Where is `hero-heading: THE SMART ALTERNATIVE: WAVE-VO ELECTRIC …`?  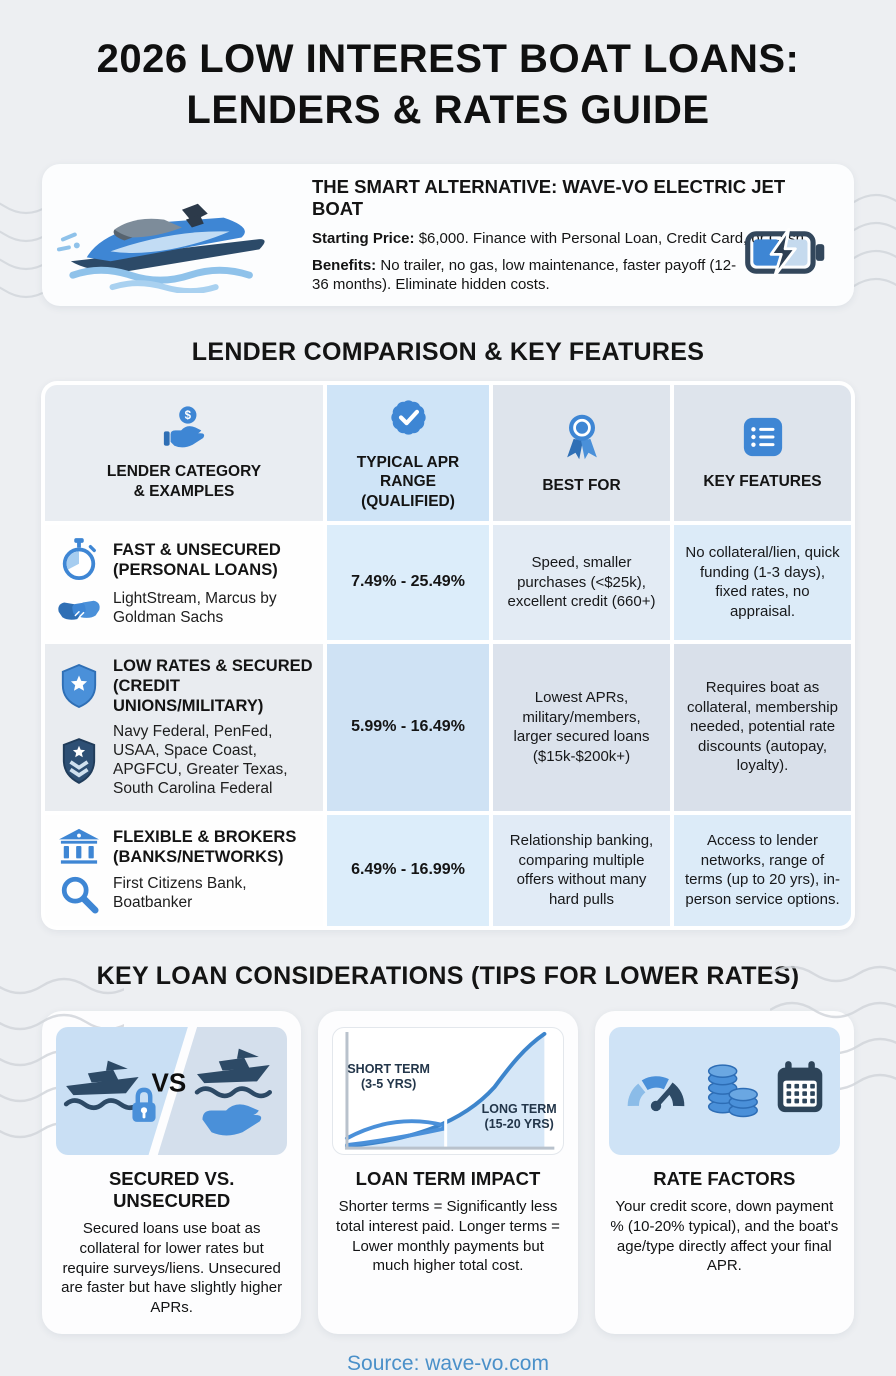
hero-heading: THE SMART ALTERNATIVE: WAVE-VO ELECTRIC … is located at coordinates (549, 198).